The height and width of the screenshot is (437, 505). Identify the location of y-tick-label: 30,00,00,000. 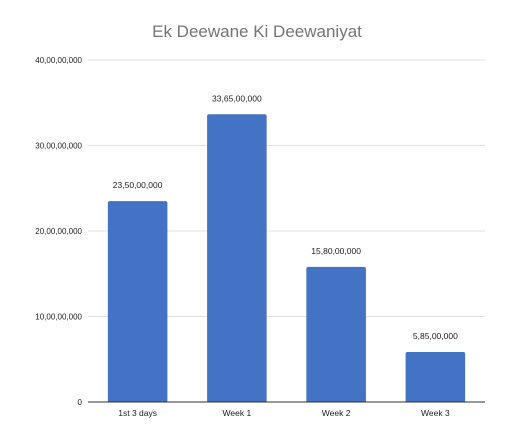
(58, 146).